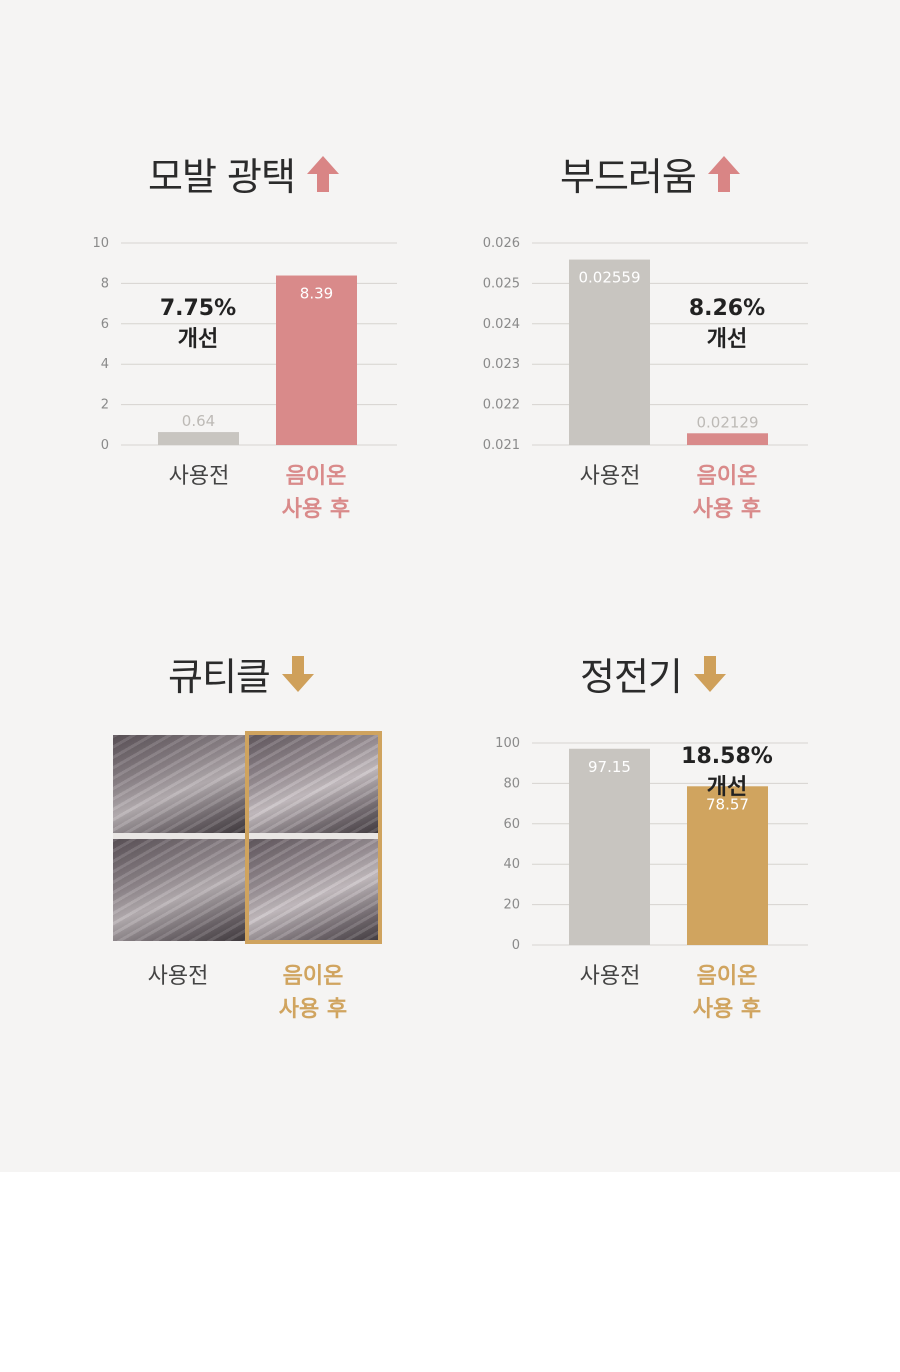  Describe the element at coordinates (727, 509) in the screenshot. I see `softness-category-after-line2: 사용 후` at that location.